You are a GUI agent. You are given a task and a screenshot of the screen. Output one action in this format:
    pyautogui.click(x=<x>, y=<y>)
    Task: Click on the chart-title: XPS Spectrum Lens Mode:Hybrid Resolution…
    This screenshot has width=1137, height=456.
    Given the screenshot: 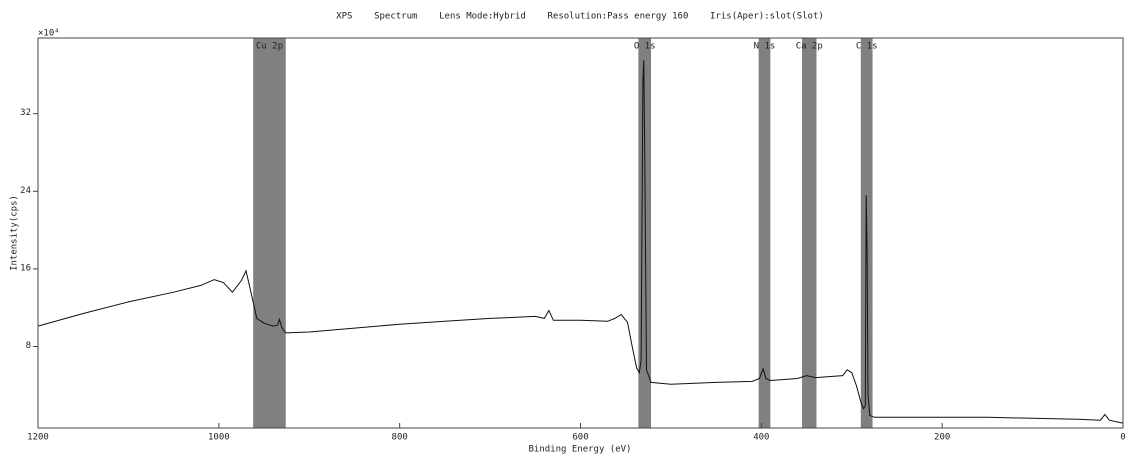 What is the action you would take?
    pyautogui.click(x=580, y=17)
    